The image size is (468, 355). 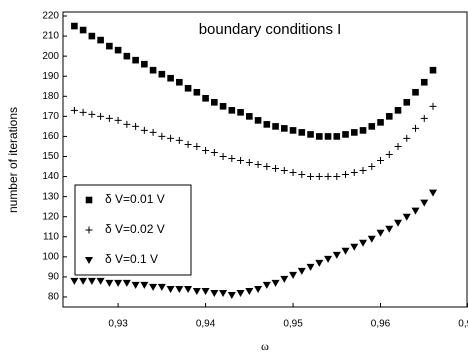 I want to click on x-tick-label: 0,97, so click(x=463, y=324).